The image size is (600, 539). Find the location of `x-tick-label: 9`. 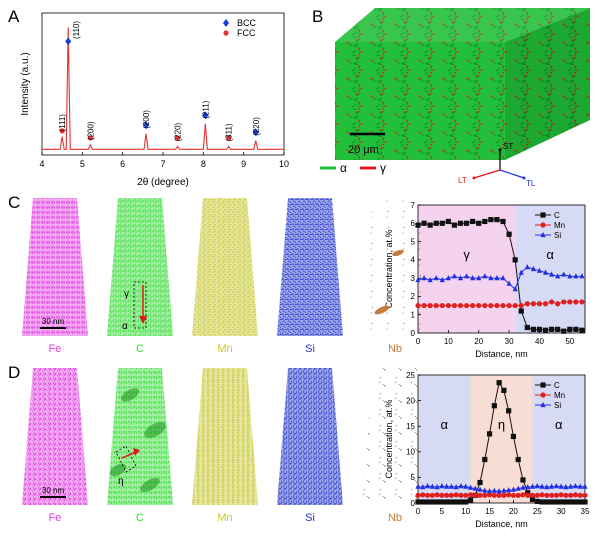

x-tick-label: 9 is located at coordinates (243, 164).